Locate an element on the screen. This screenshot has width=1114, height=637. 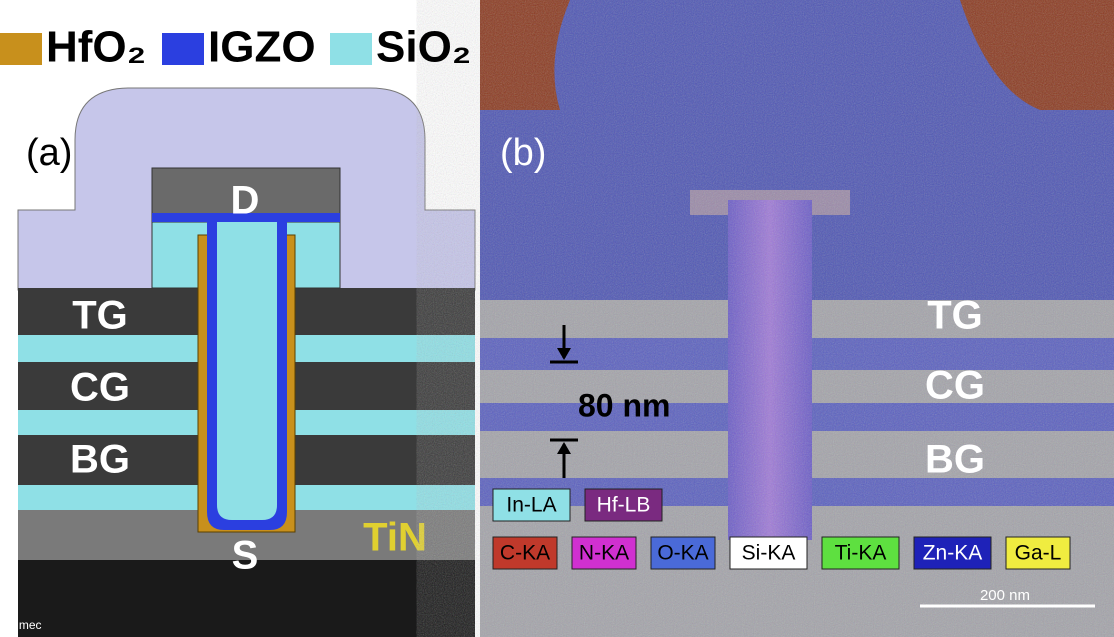
layer is located at coordinates (246, 598).